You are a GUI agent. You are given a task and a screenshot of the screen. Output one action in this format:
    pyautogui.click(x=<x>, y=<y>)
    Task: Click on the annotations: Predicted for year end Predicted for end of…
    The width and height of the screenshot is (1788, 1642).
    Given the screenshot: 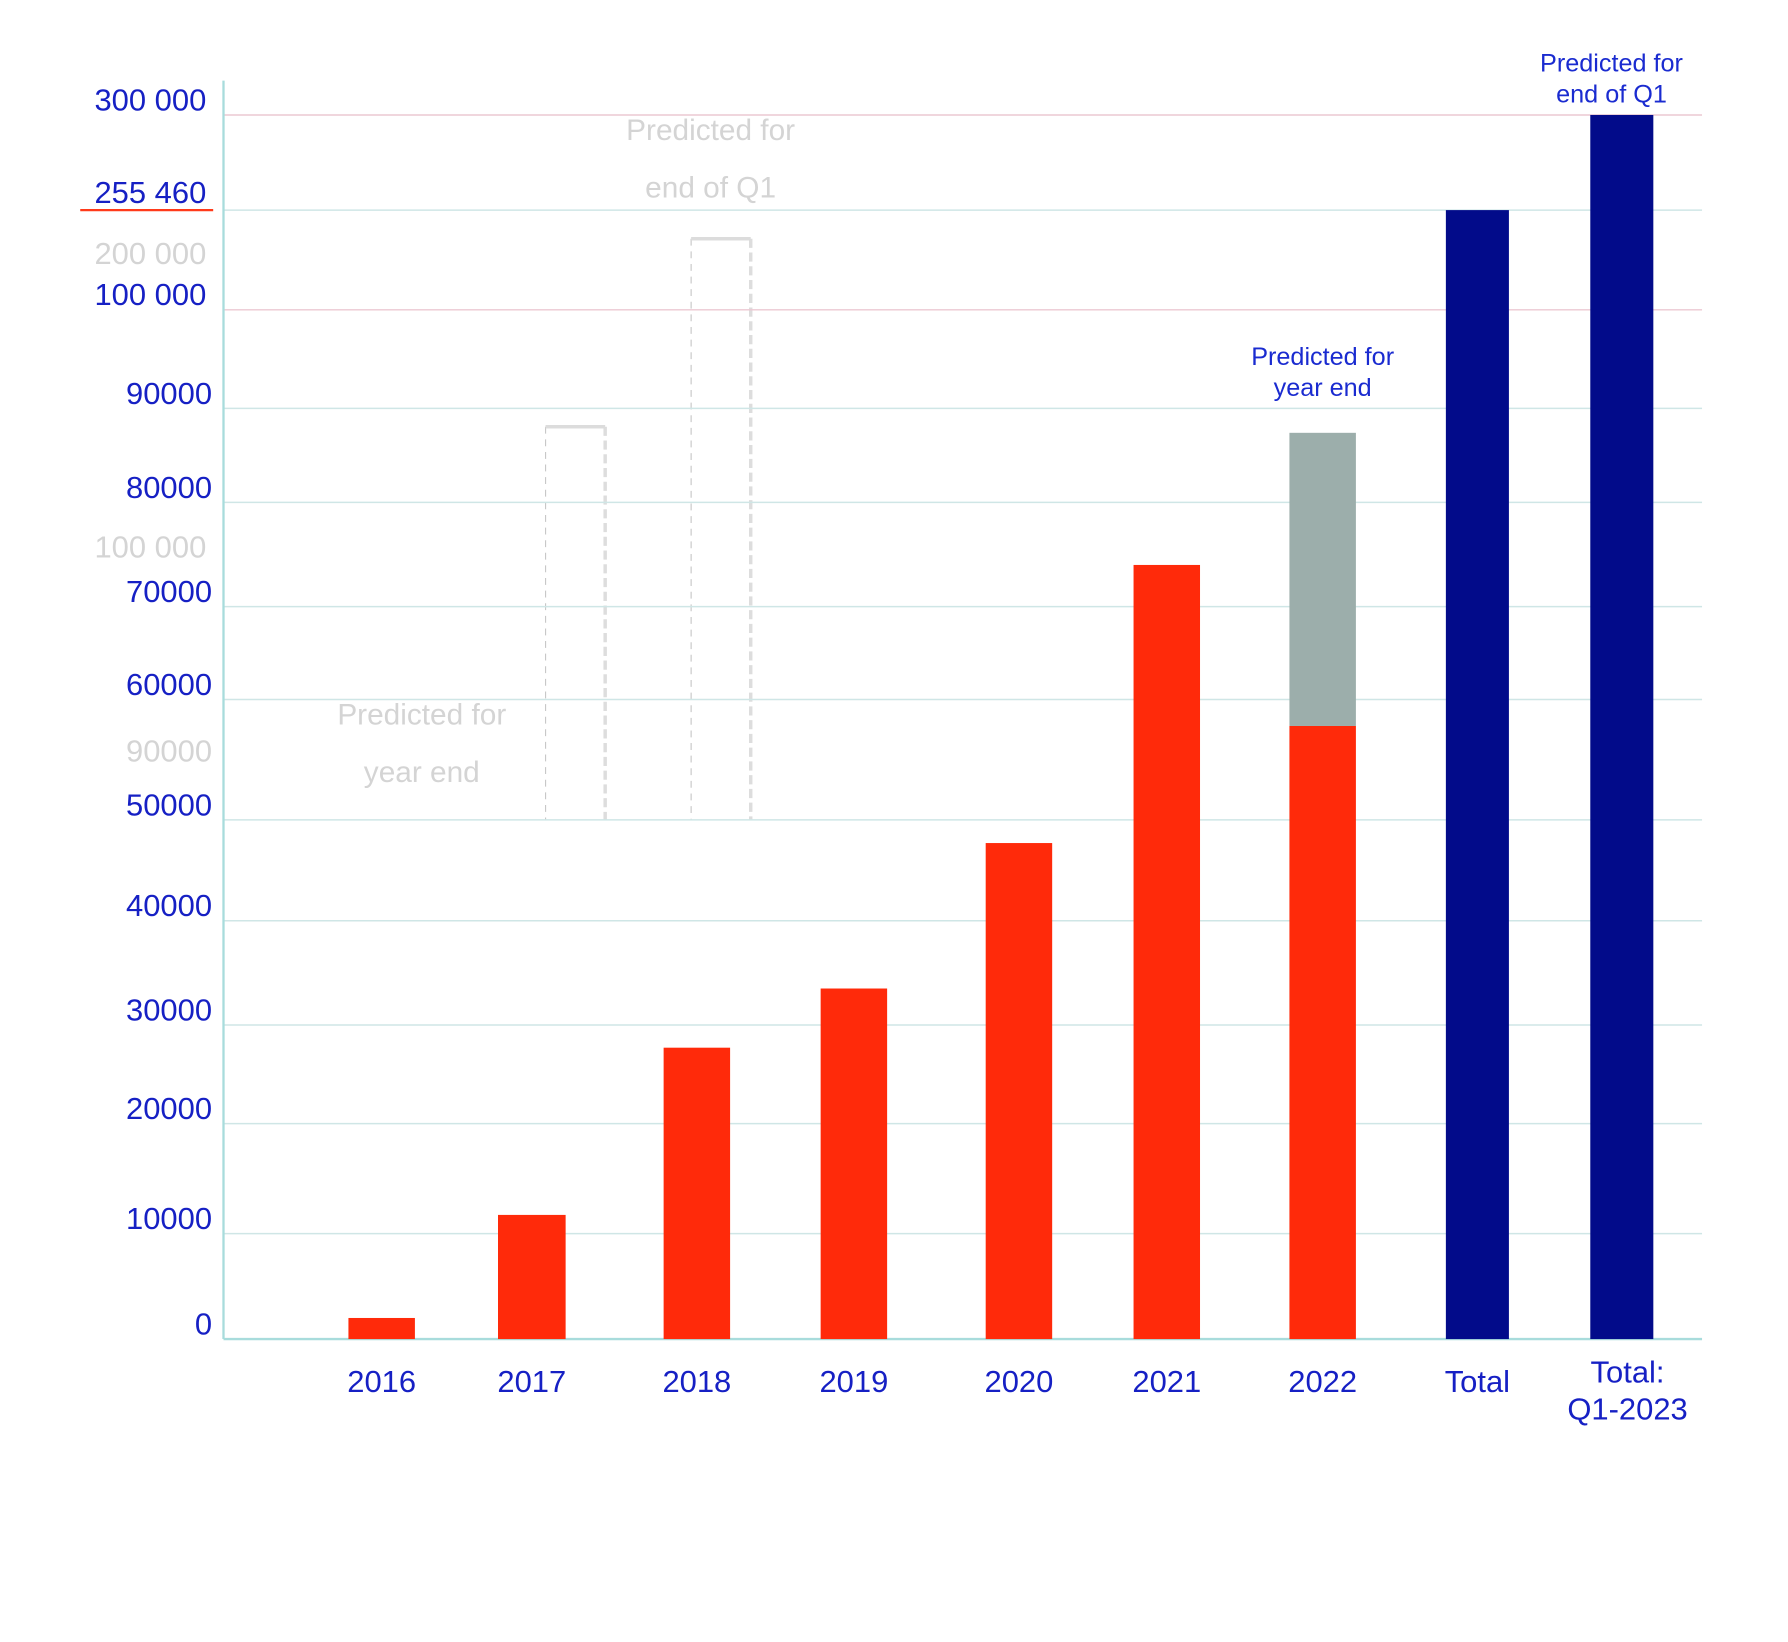 What is the action you would take?
    pyautogui.click(x=1467, y=225)
    